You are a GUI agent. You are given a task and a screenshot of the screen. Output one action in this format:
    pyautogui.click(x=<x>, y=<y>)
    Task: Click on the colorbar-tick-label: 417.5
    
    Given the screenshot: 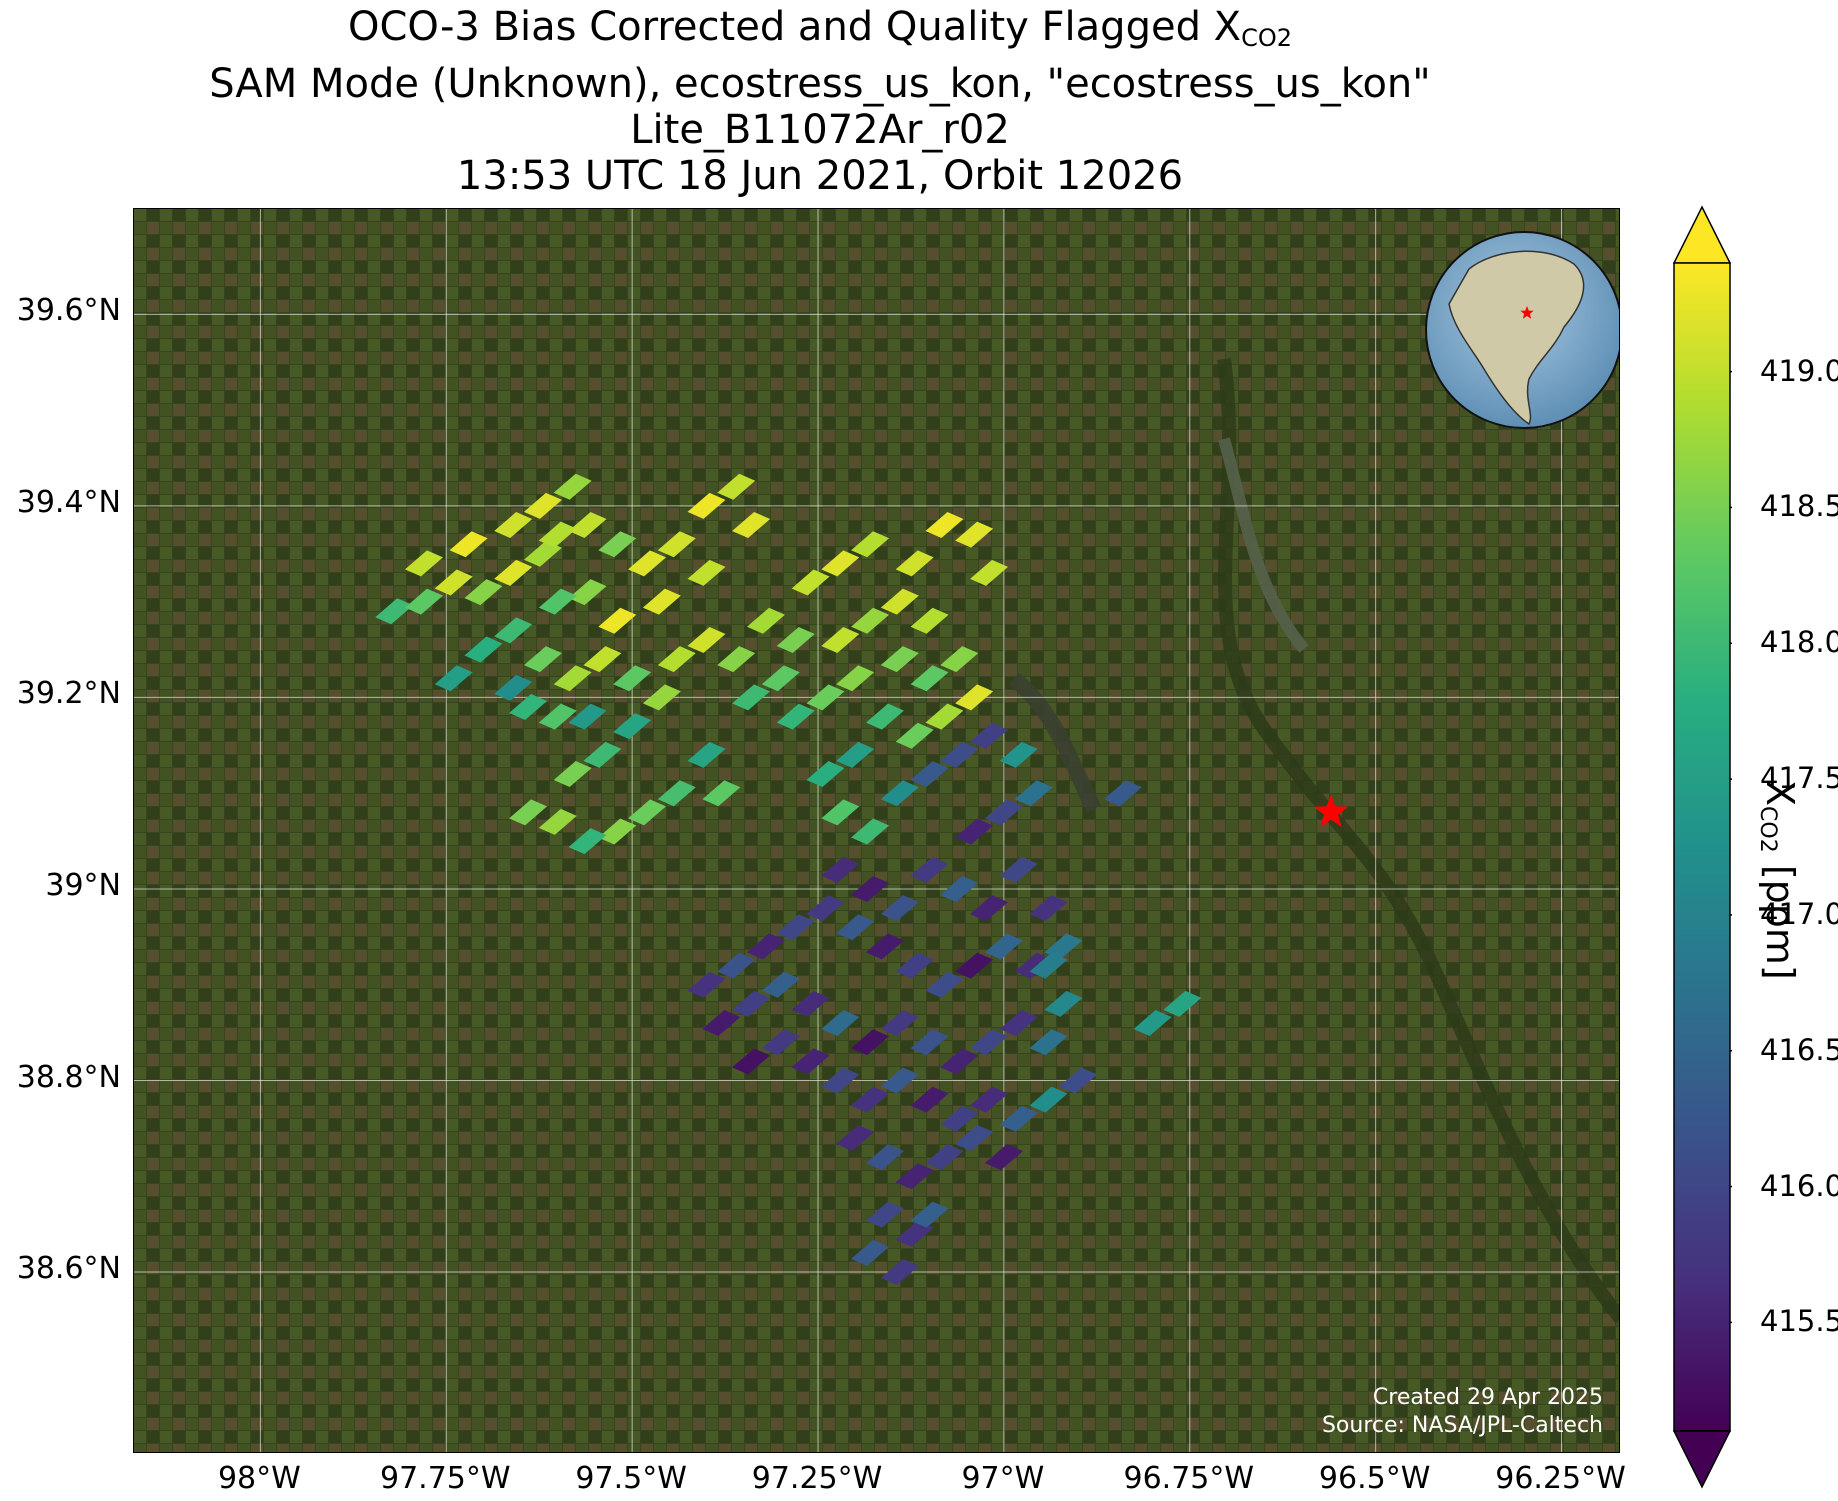 What is the action you would take?
    pyautogui.click(x=1799, y=778)
    